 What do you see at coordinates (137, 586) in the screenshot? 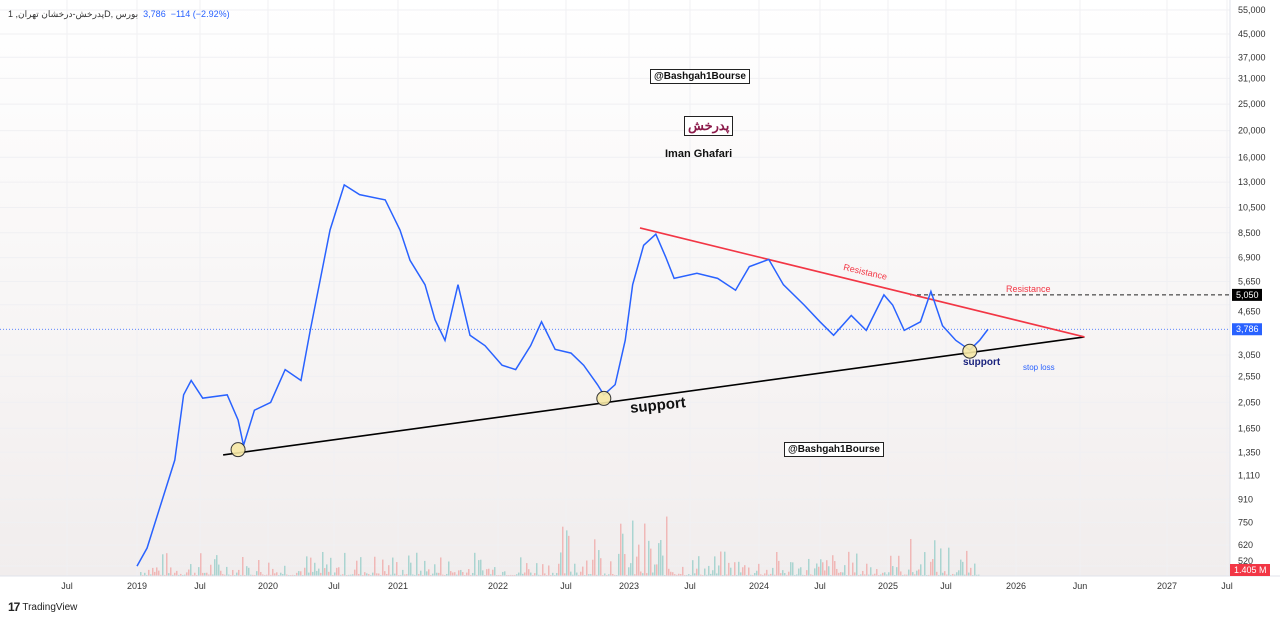
I see `time-tick: 2019` at bounding box center [137, 586].